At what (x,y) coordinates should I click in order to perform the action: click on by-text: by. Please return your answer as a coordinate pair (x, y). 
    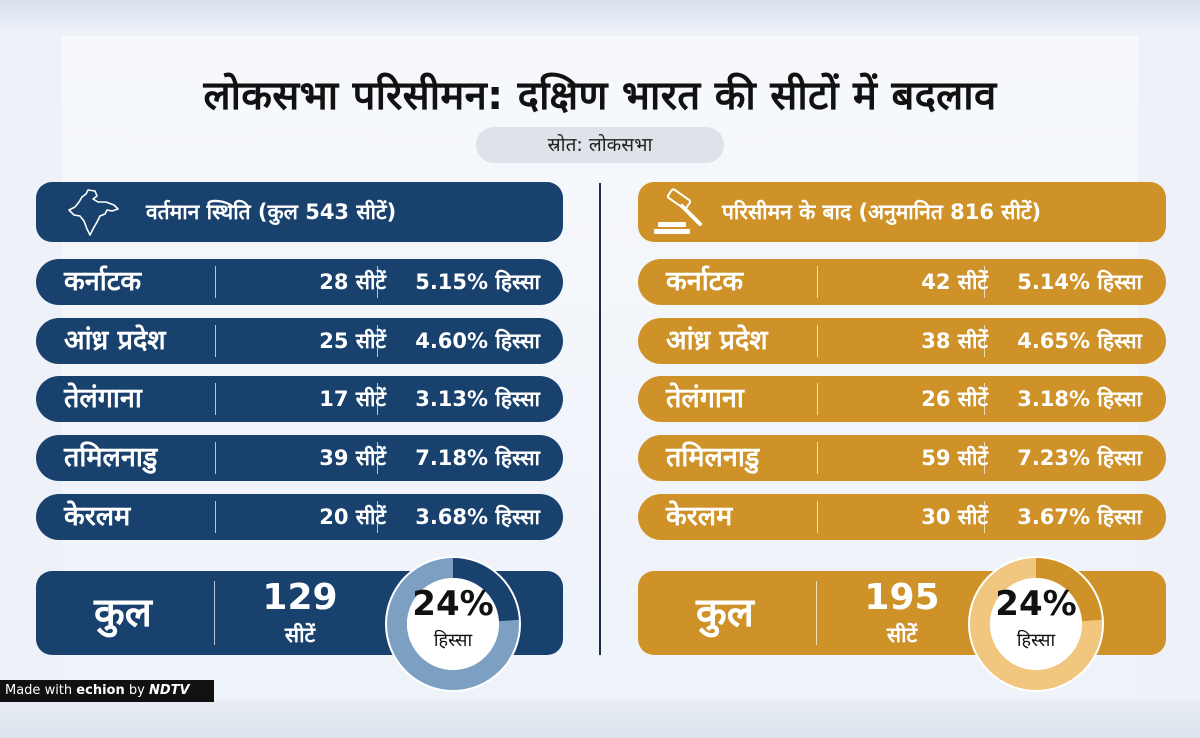
    Looking at the image, I should click on (136, 690).